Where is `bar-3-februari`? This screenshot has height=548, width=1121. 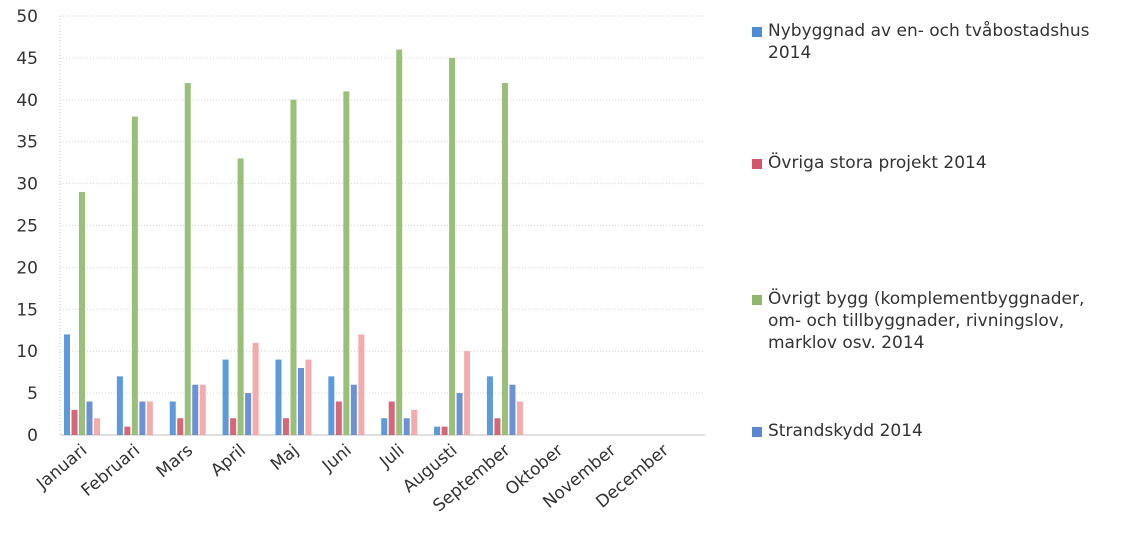 bar-3-februari is located at coordinates (134, 275).